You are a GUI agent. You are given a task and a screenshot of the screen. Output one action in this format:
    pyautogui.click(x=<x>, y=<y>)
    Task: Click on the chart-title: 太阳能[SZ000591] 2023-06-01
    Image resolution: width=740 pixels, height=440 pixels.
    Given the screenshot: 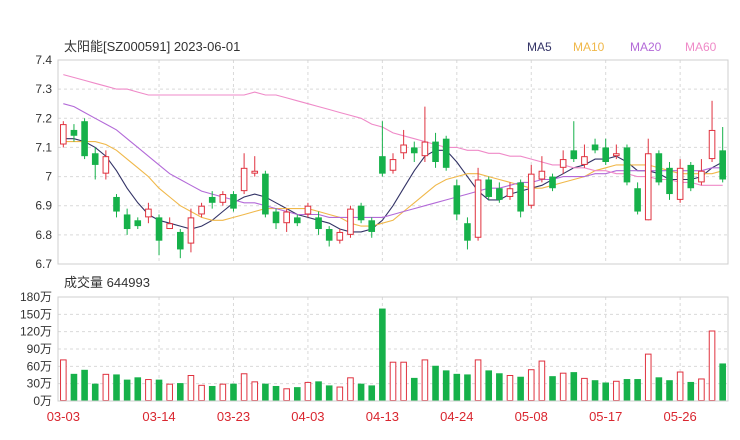 What is the action you would take?
    pyautogui.click(x=152, y=46)
    